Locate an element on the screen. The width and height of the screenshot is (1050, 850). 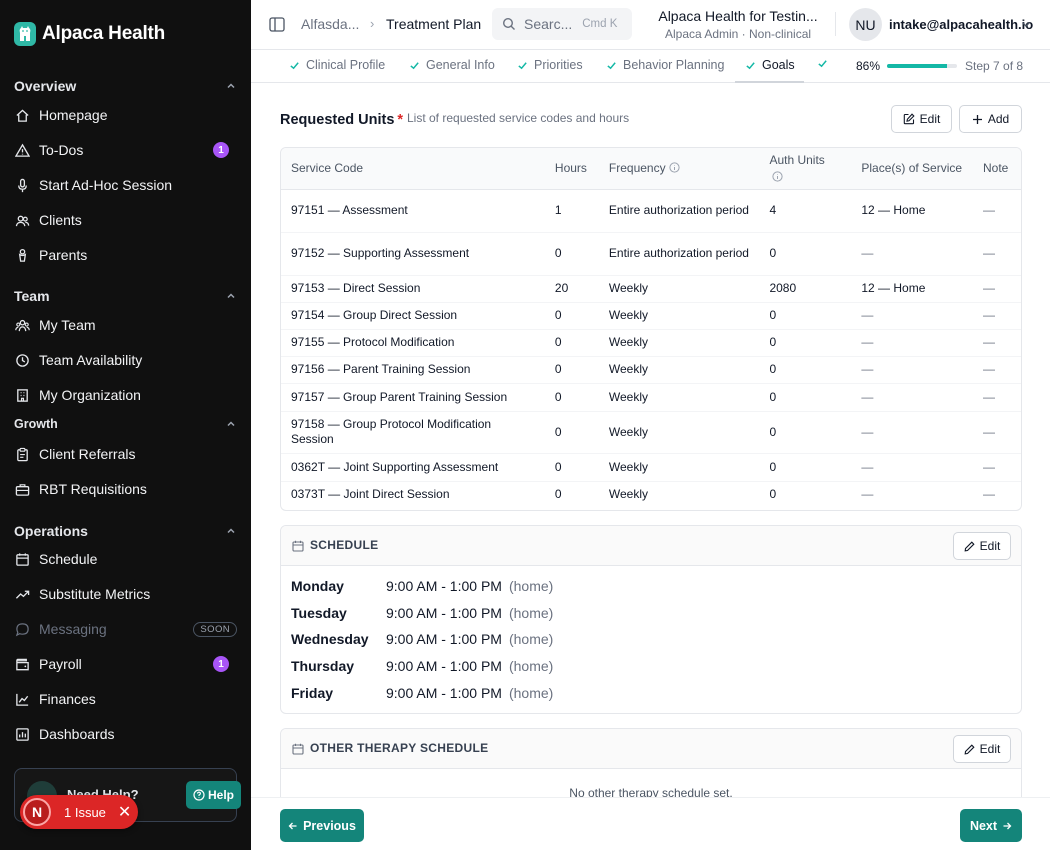
sidebar-item-label: Dashboards is located at coordinates (77, 734).